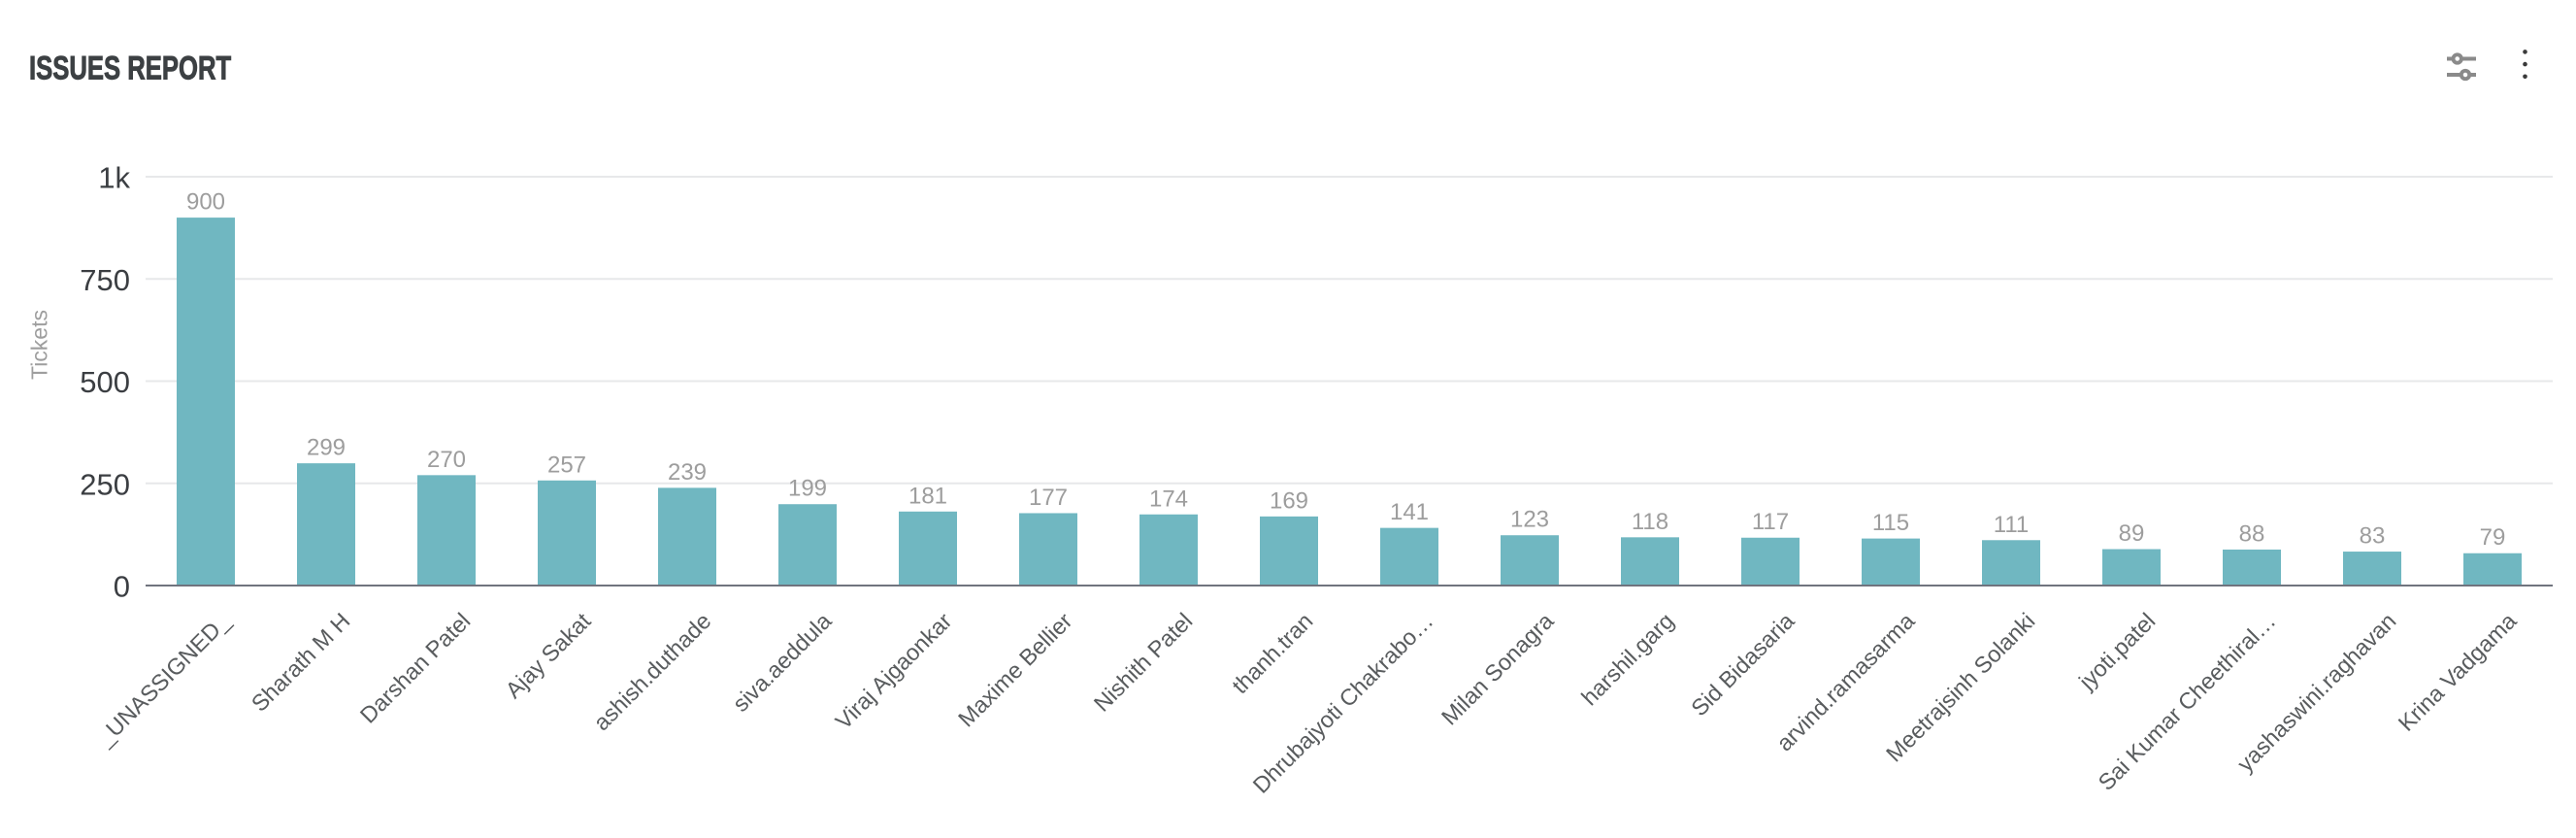 The image size is (2576, 838). Describe the element at coordinates (566, 465) in the screenshot. I see `svg-text: 257` at that location.